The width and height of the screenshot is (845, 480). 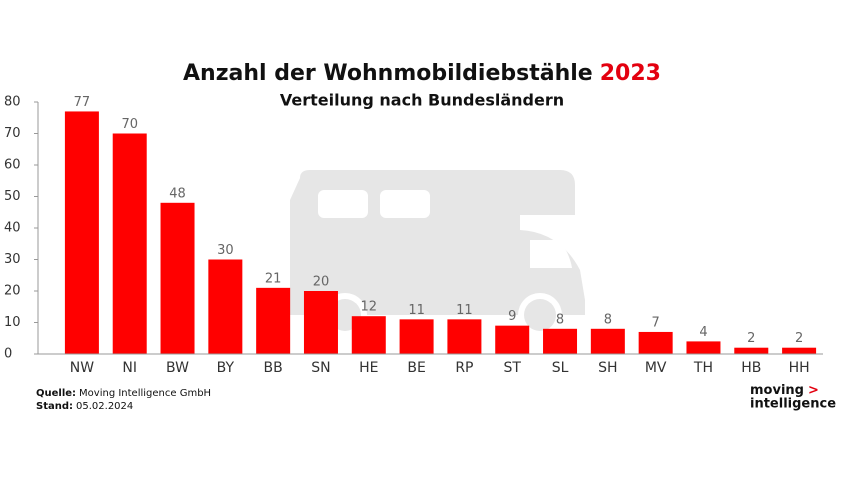 I want to click on value-label: 4, so click(x=703, y=332).